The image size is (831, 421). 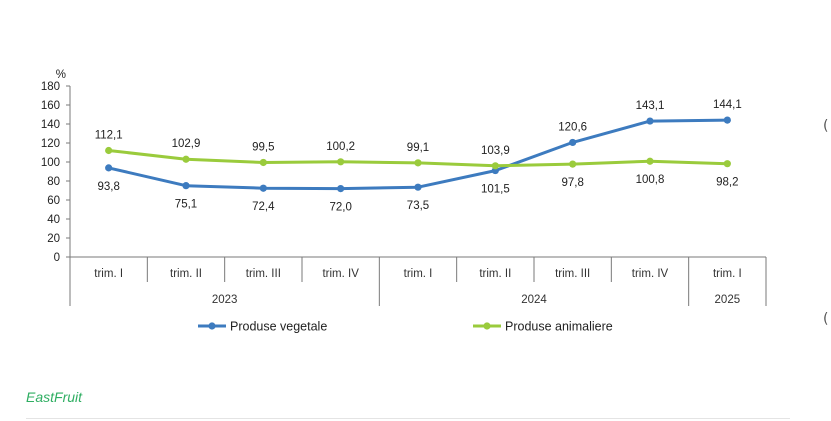 What do you see at coordinates (495, 190) in the screenshot?
I see `data-label: 101,5` at bounding box center [495, 190].